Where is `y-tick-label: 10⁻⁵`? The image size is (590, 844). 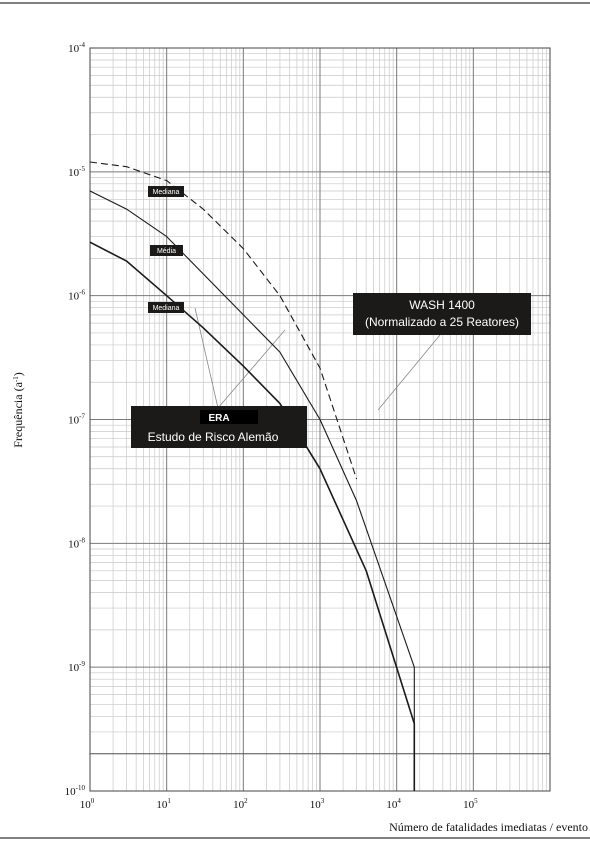 y-tick-label: 10⁻⁵ is located at coordinates (76, 172).